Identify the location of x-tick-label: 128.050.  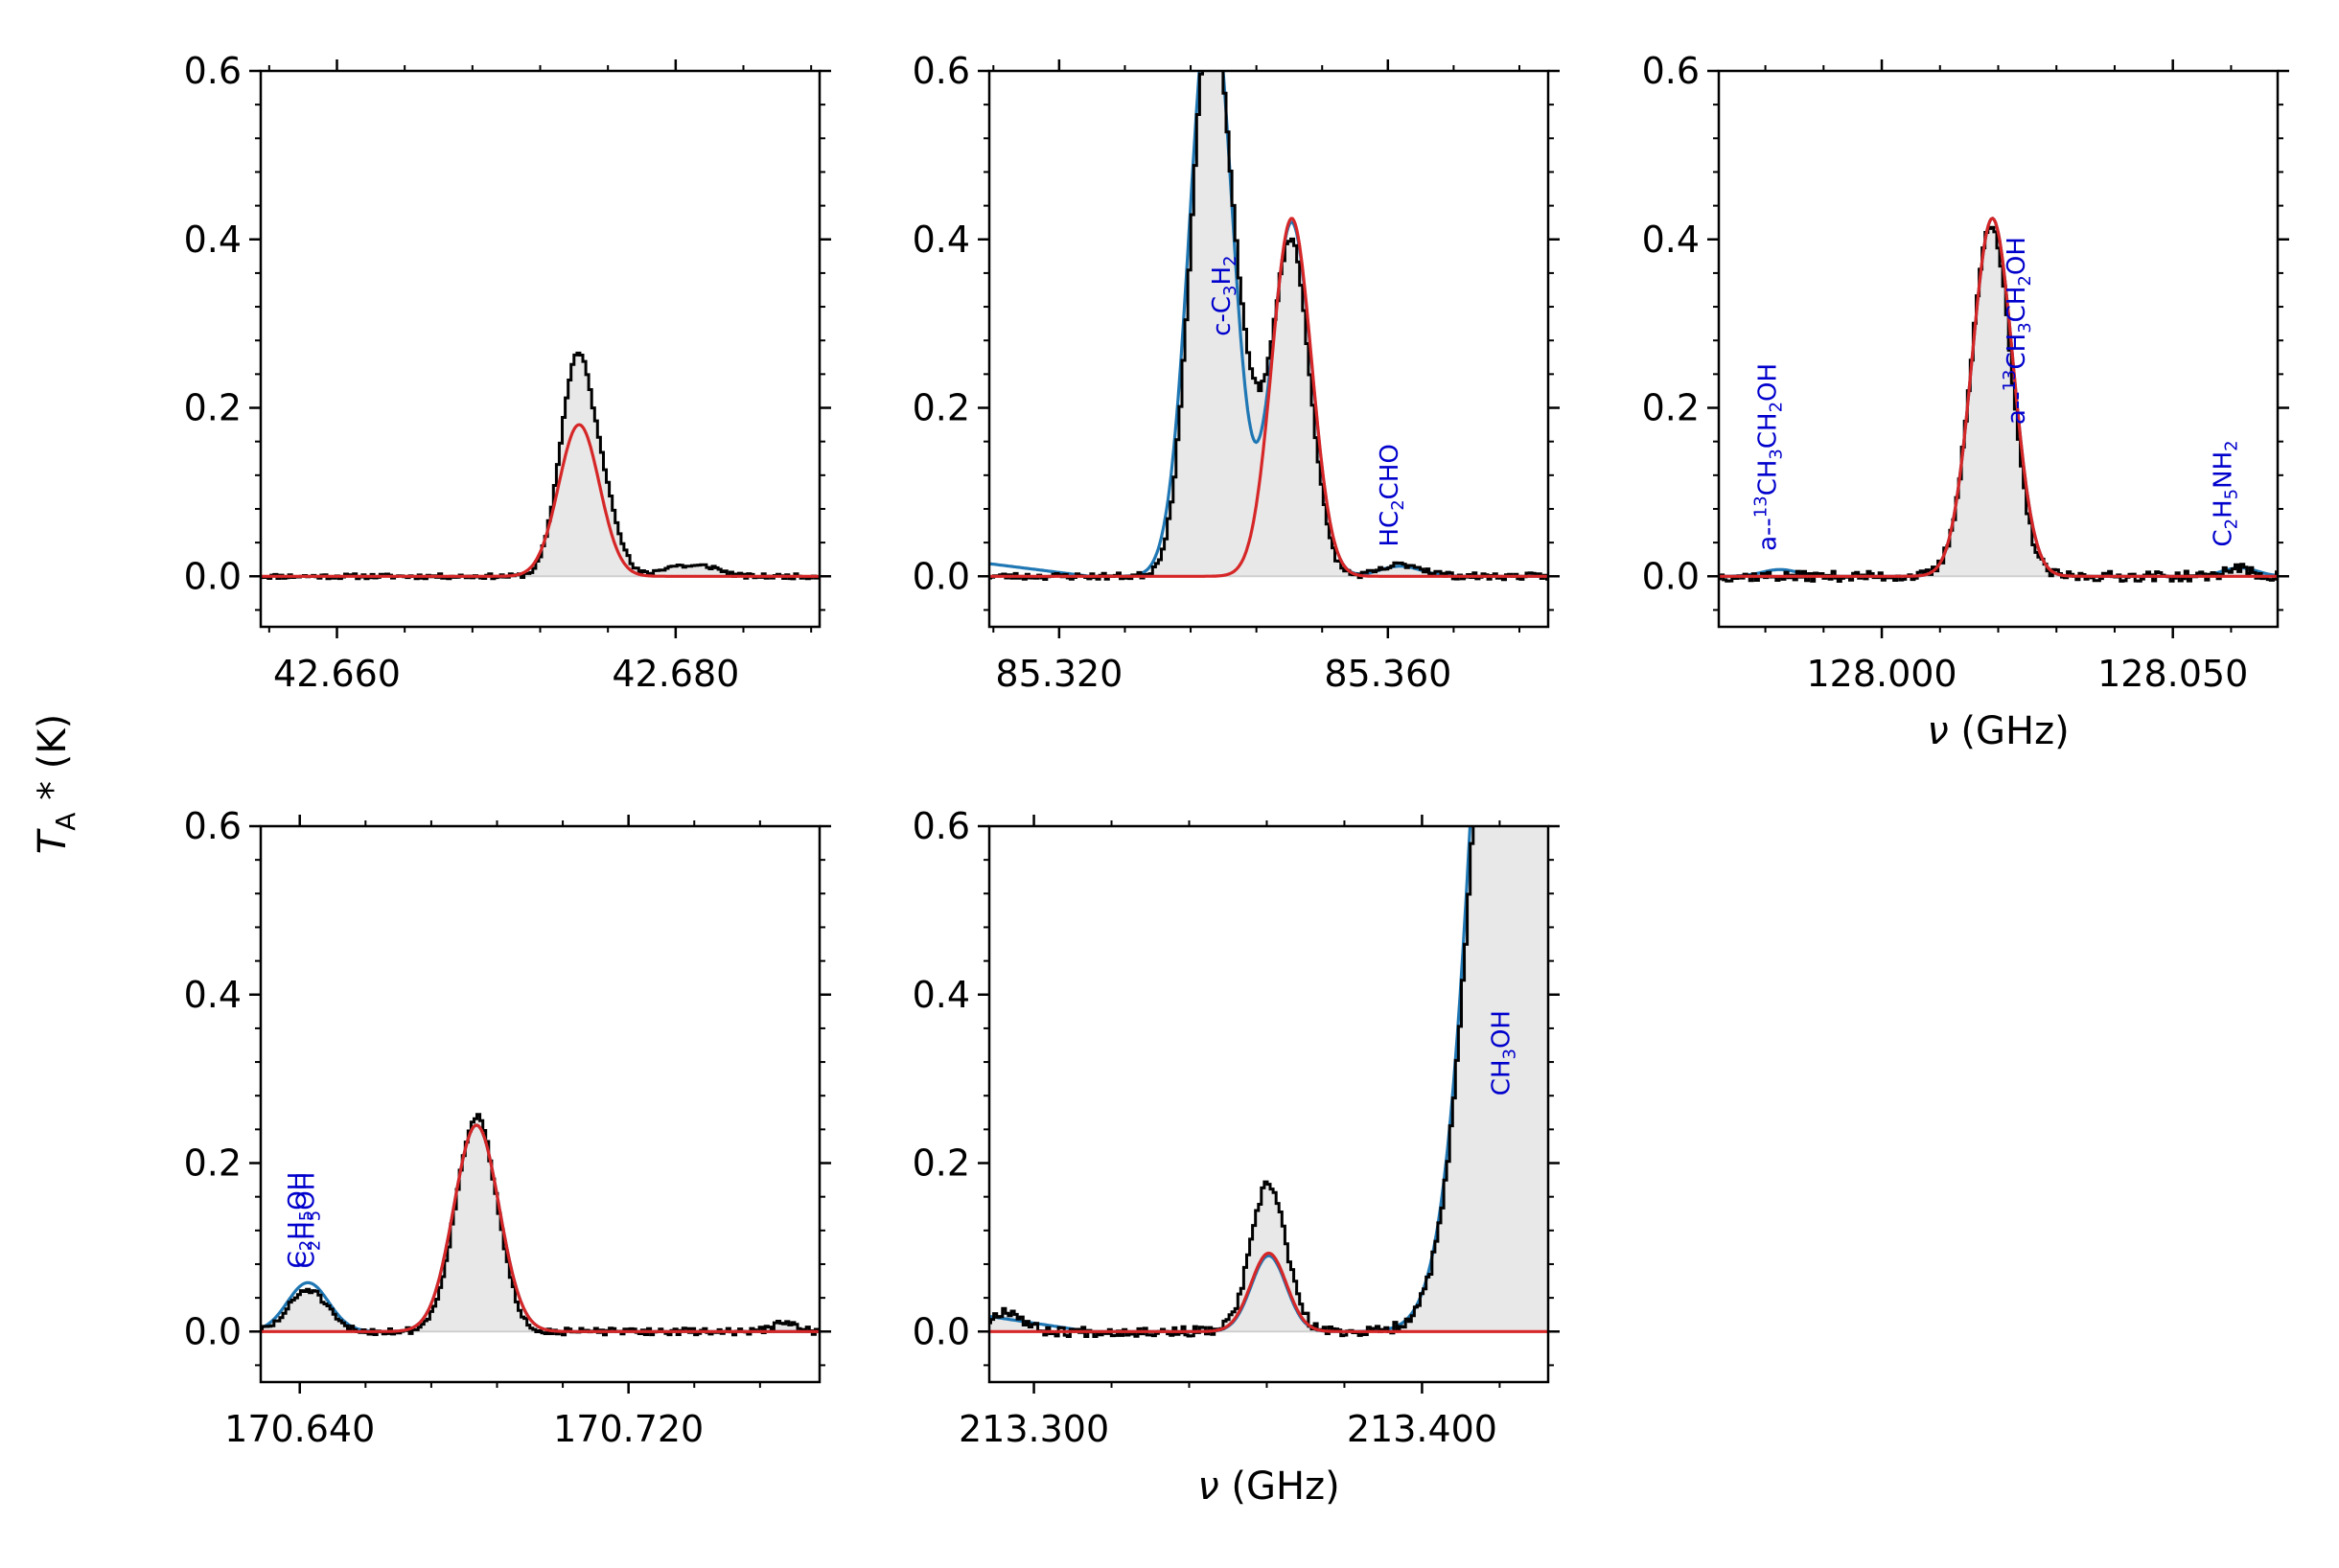
(2172, 674).